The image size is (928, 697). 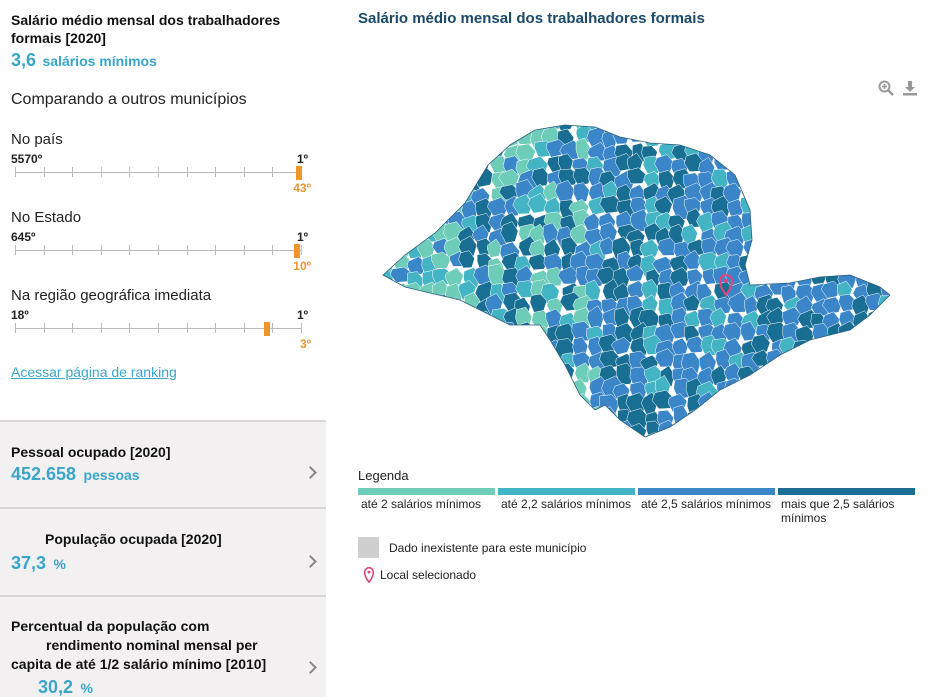 What do you see at coordinates (163, 551) in the screenshot?
I see `card-populacao-ocupada: População ocupada [2020] 37,3 %` at bounding box center [163, 551].